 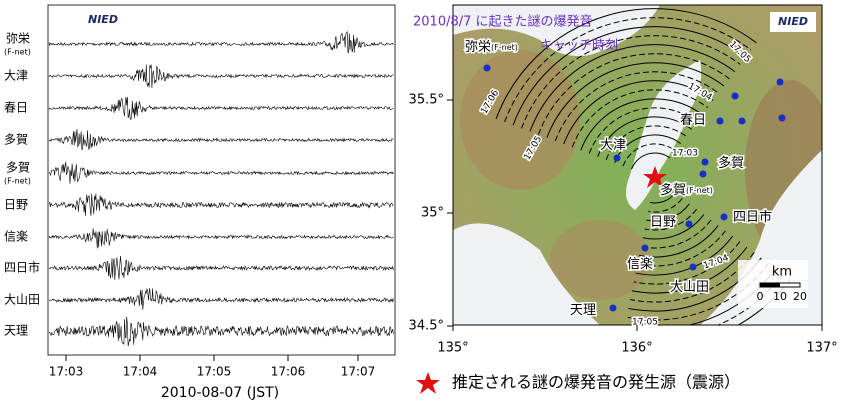 What do you see at coordinates (18, 38) in the screenshot?
I see `station-label: 弥栄` at bounding box center [18, 38].